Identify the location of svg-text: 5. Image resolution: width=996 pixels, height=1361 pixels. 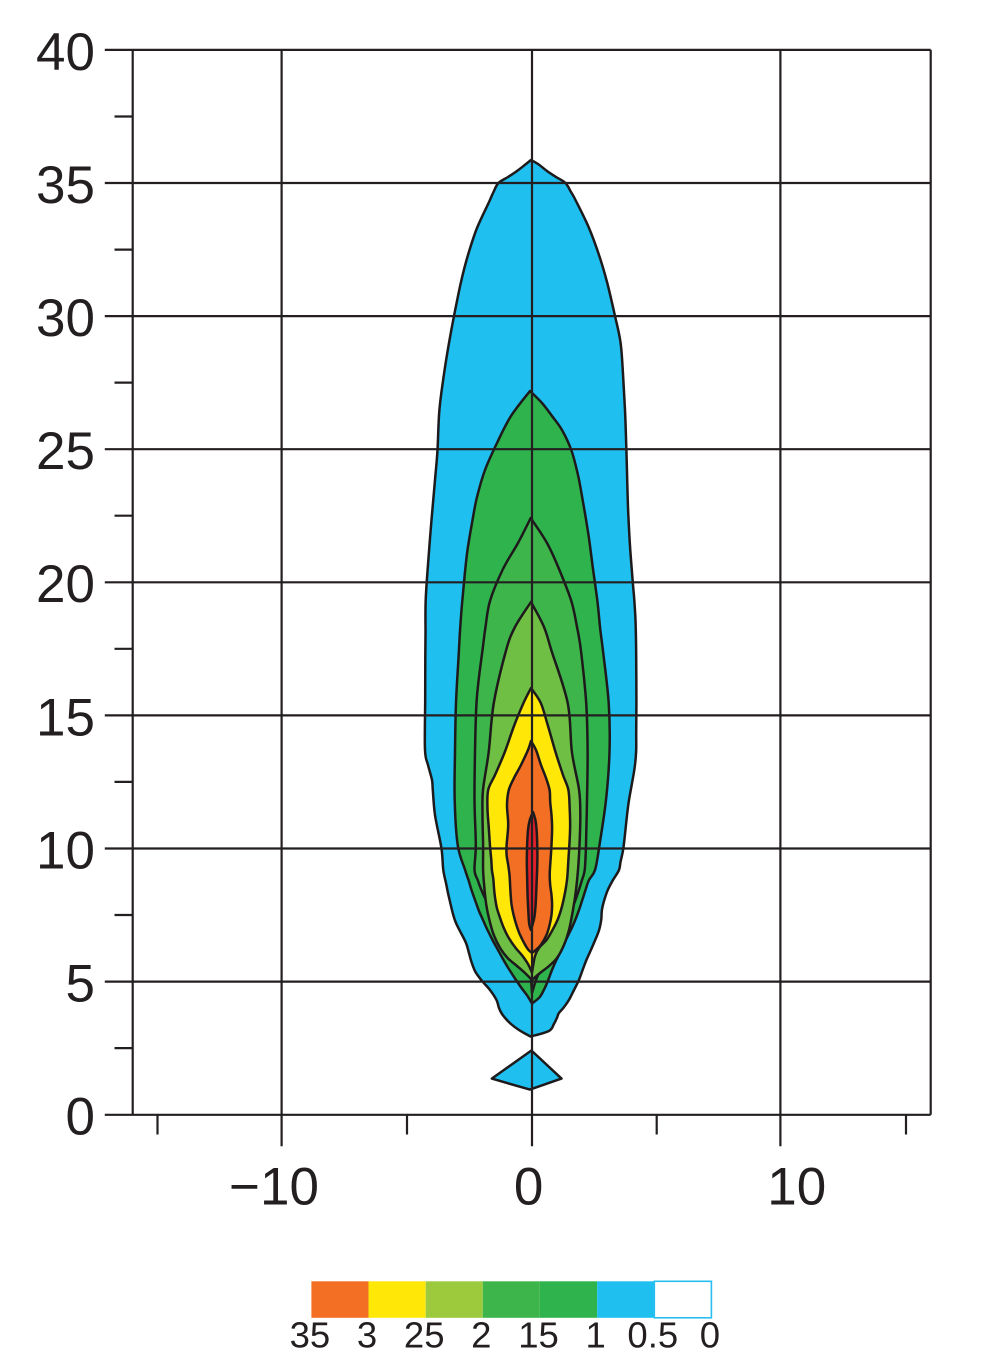
(80, 984).